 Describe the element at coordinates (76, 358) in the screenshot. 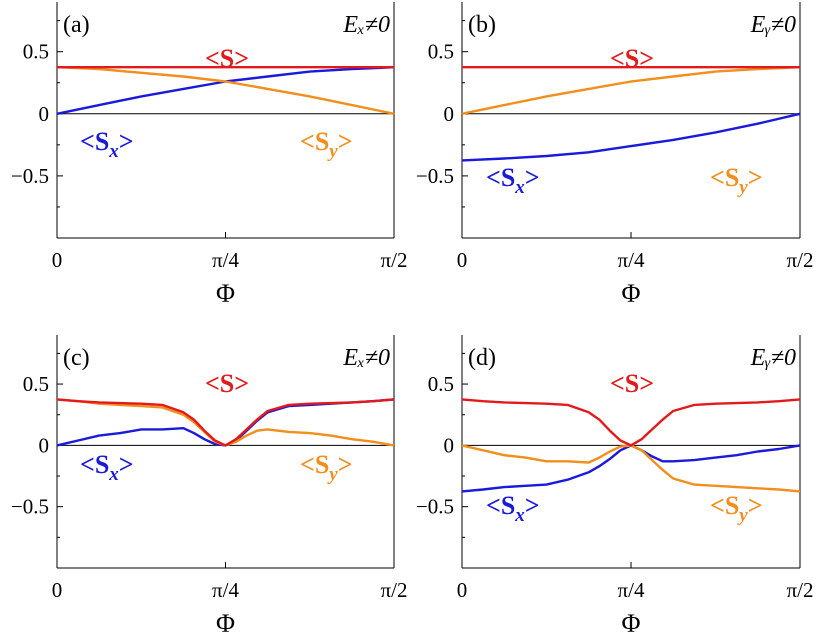

I see `panel-label: (c)` at that location.